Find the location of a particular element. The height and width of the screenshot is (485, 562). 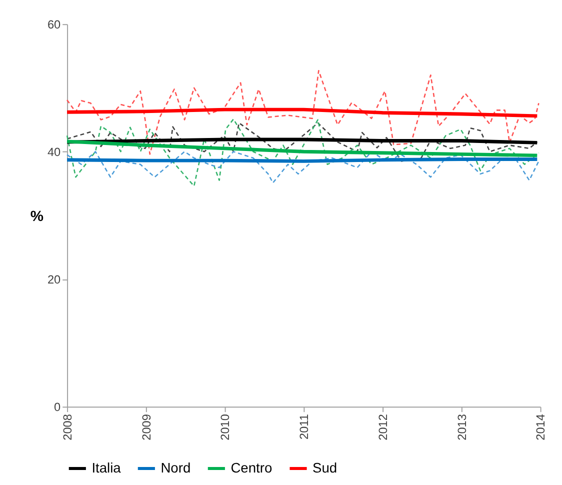

legend-label: Nord is located at coordinates (175, 468).